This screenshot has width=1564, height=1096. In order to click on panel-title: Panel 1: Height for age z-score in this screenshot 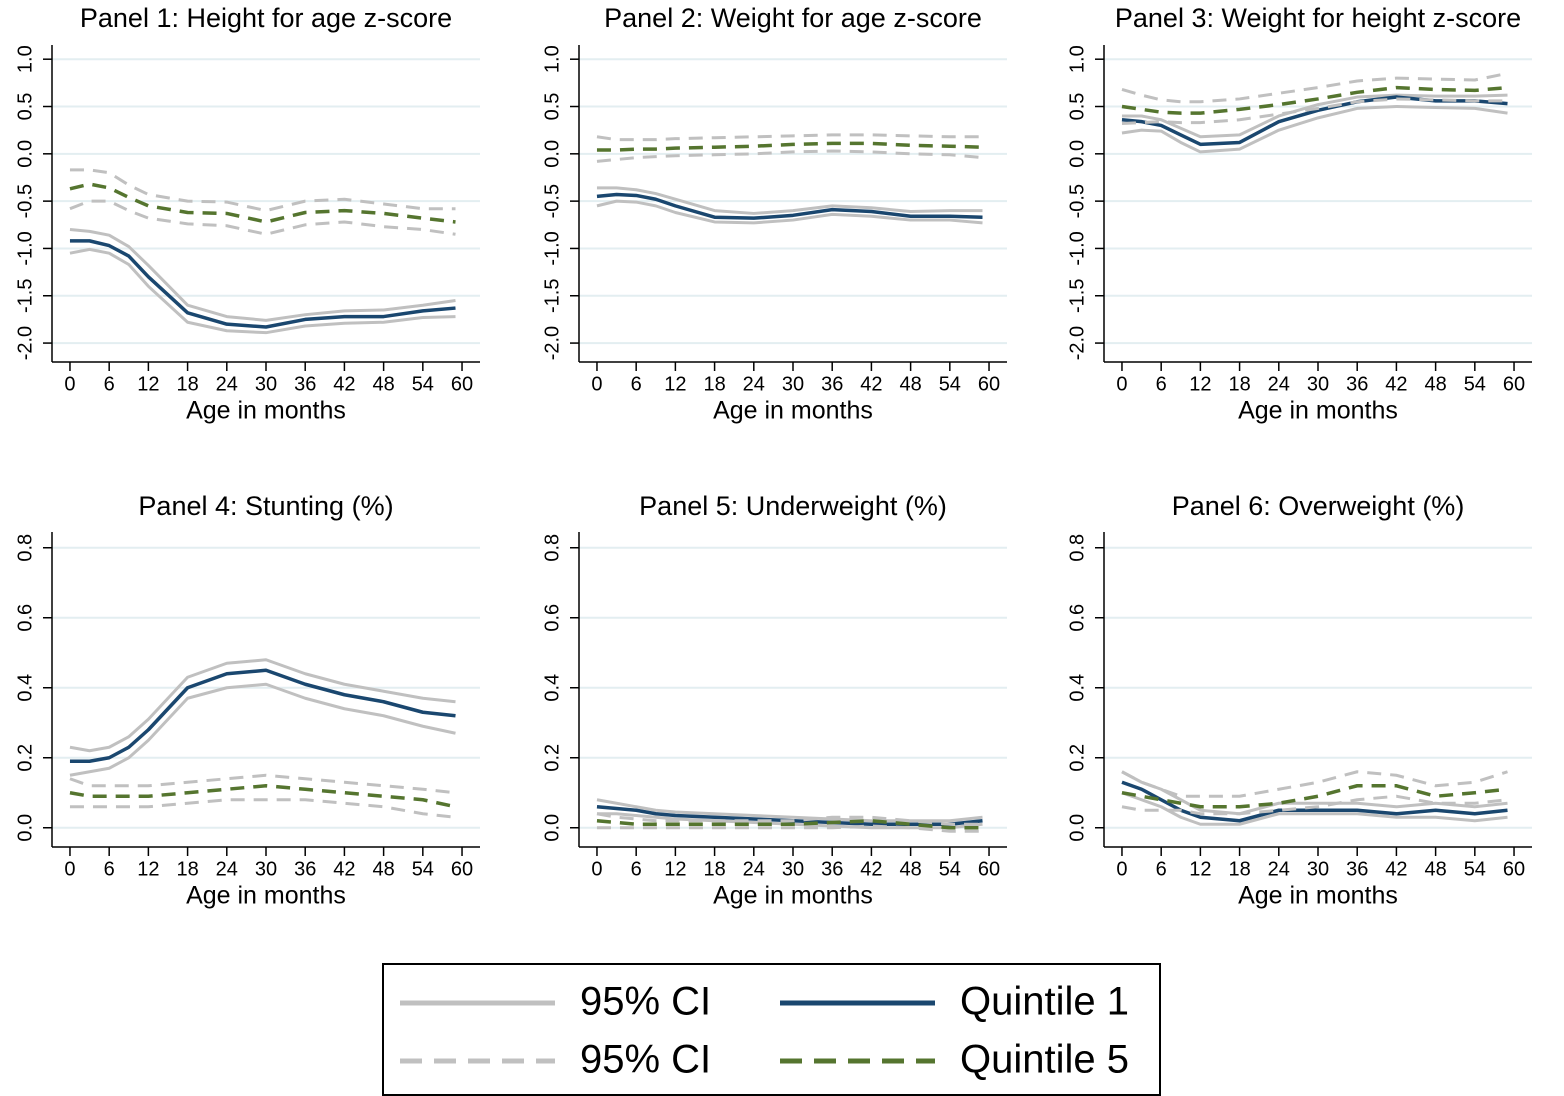, I will do `click(266, 18)`.